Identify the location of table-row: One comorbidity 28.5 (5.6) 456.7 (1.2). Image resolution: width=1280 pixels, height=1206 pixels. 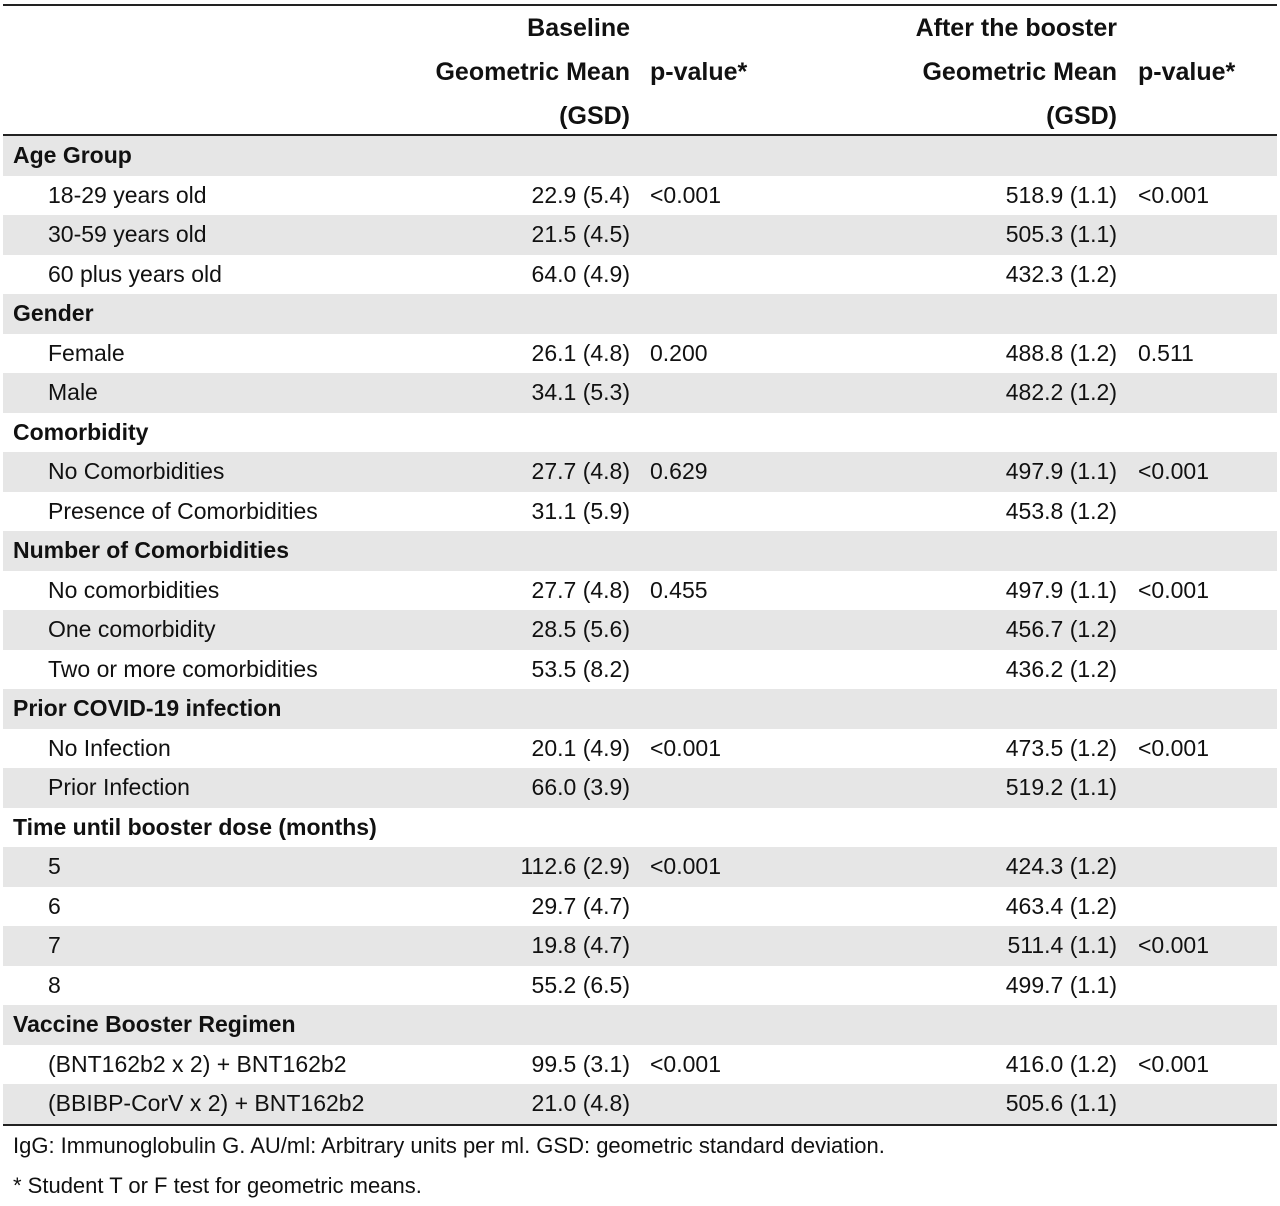
(640, 630).